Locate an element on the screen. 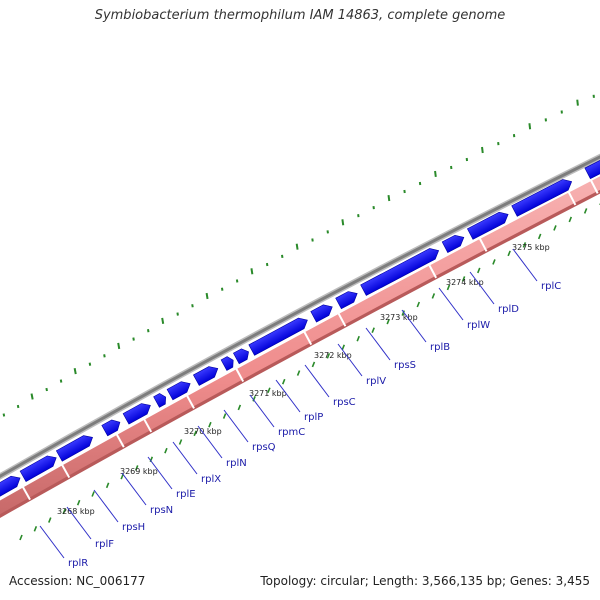  accession-label: Accession: NC_006177 is located at coordinates (77, 581).